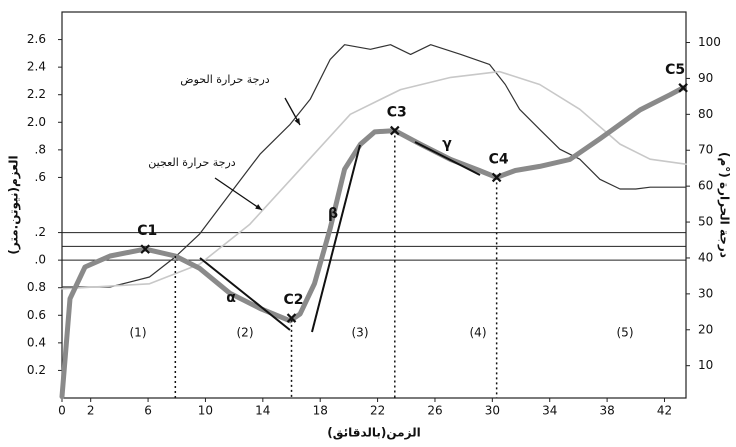  What do you see at coordinates (492, 411) in the screenshot?
I see `x-tick-label: 30` at bounding box center [492, 411].